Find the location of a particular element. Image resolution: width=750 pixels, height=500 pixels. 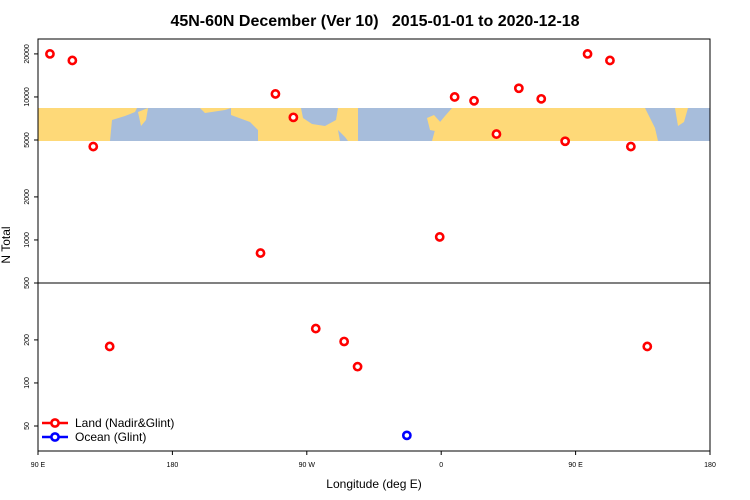

x-tick-label: 90 W is located at coordinates (307, 465).